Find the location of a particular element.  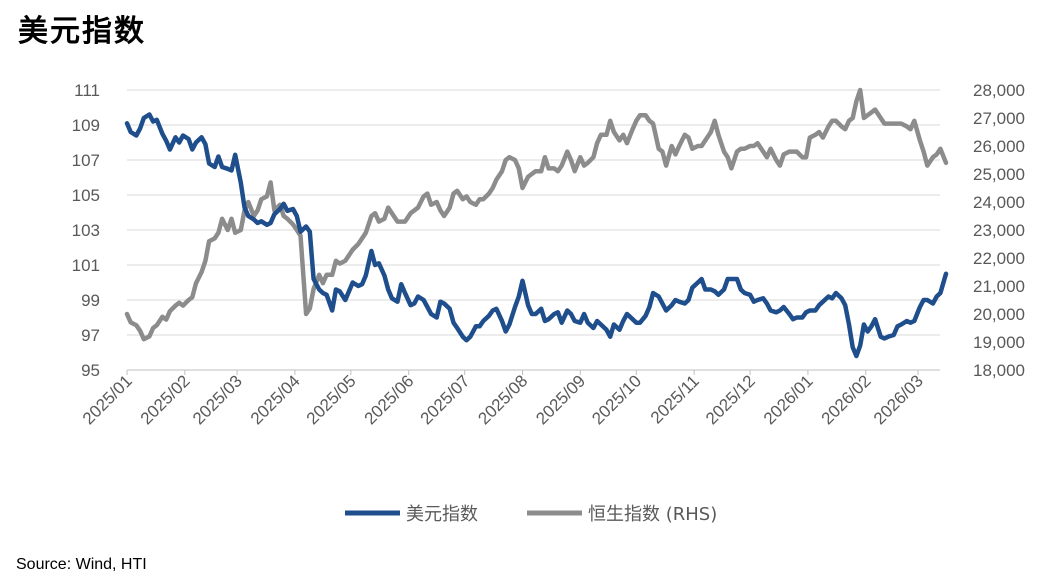

page-title: 美元指数 is located at coordinates (82, 31).